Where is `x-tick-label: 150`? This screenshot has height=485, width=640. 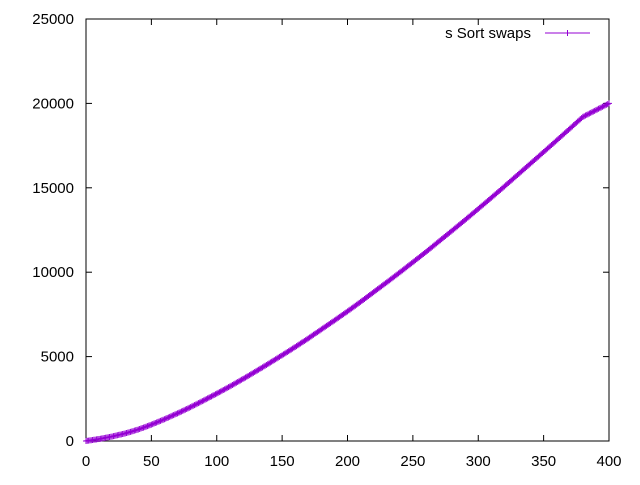 x-tick-label: 150 is located at coordinates (282, 461).